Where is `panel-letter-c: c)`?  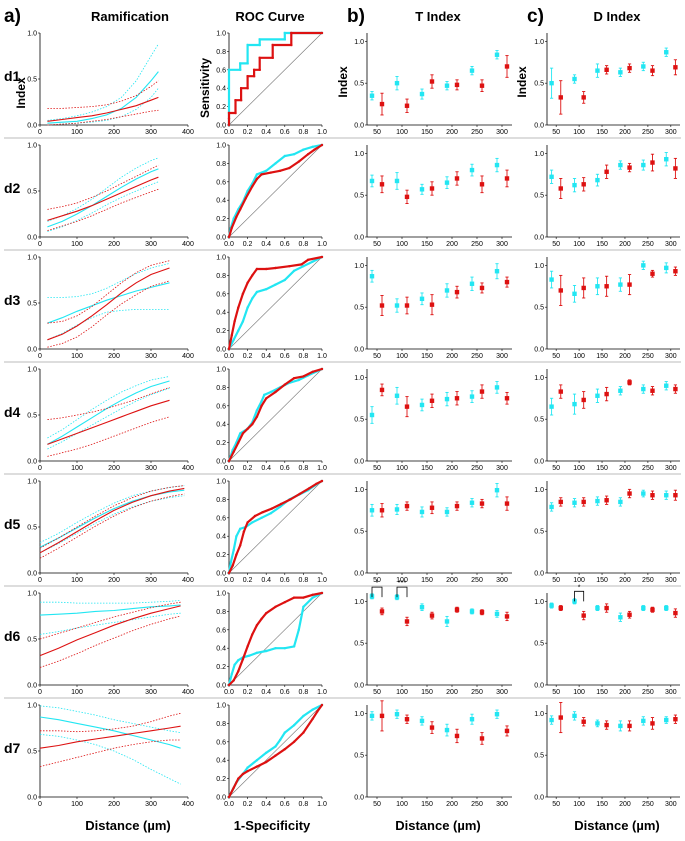
panel-letter-c: c) is located at coordinates (535, 16).